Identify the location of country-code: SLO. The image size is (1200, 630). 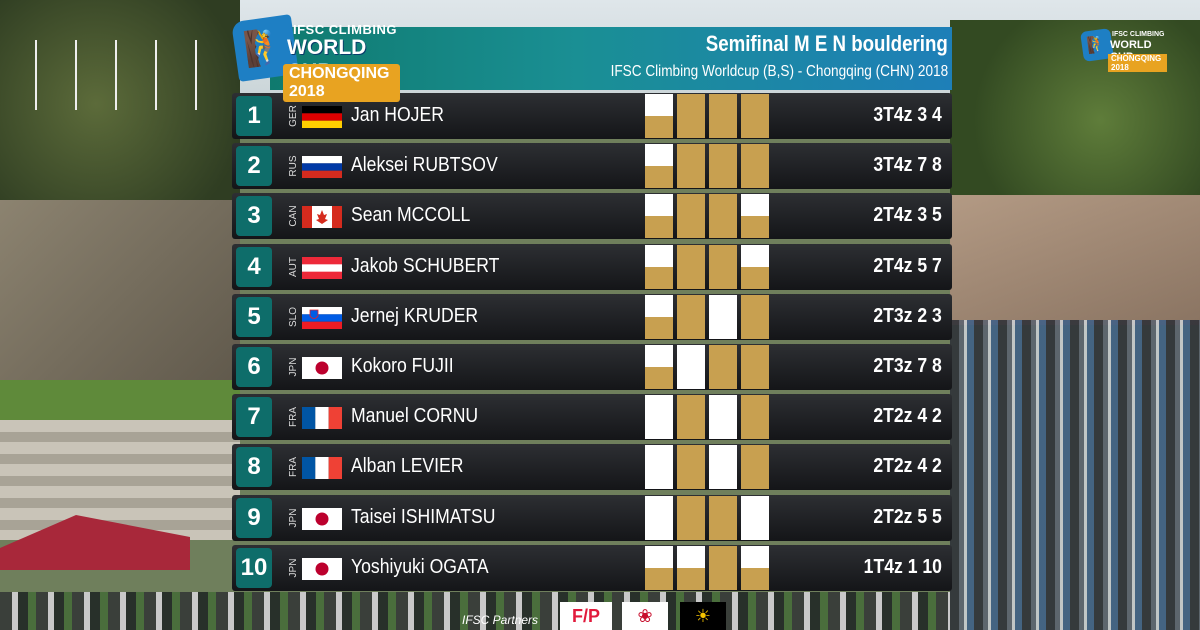
(293, 316).